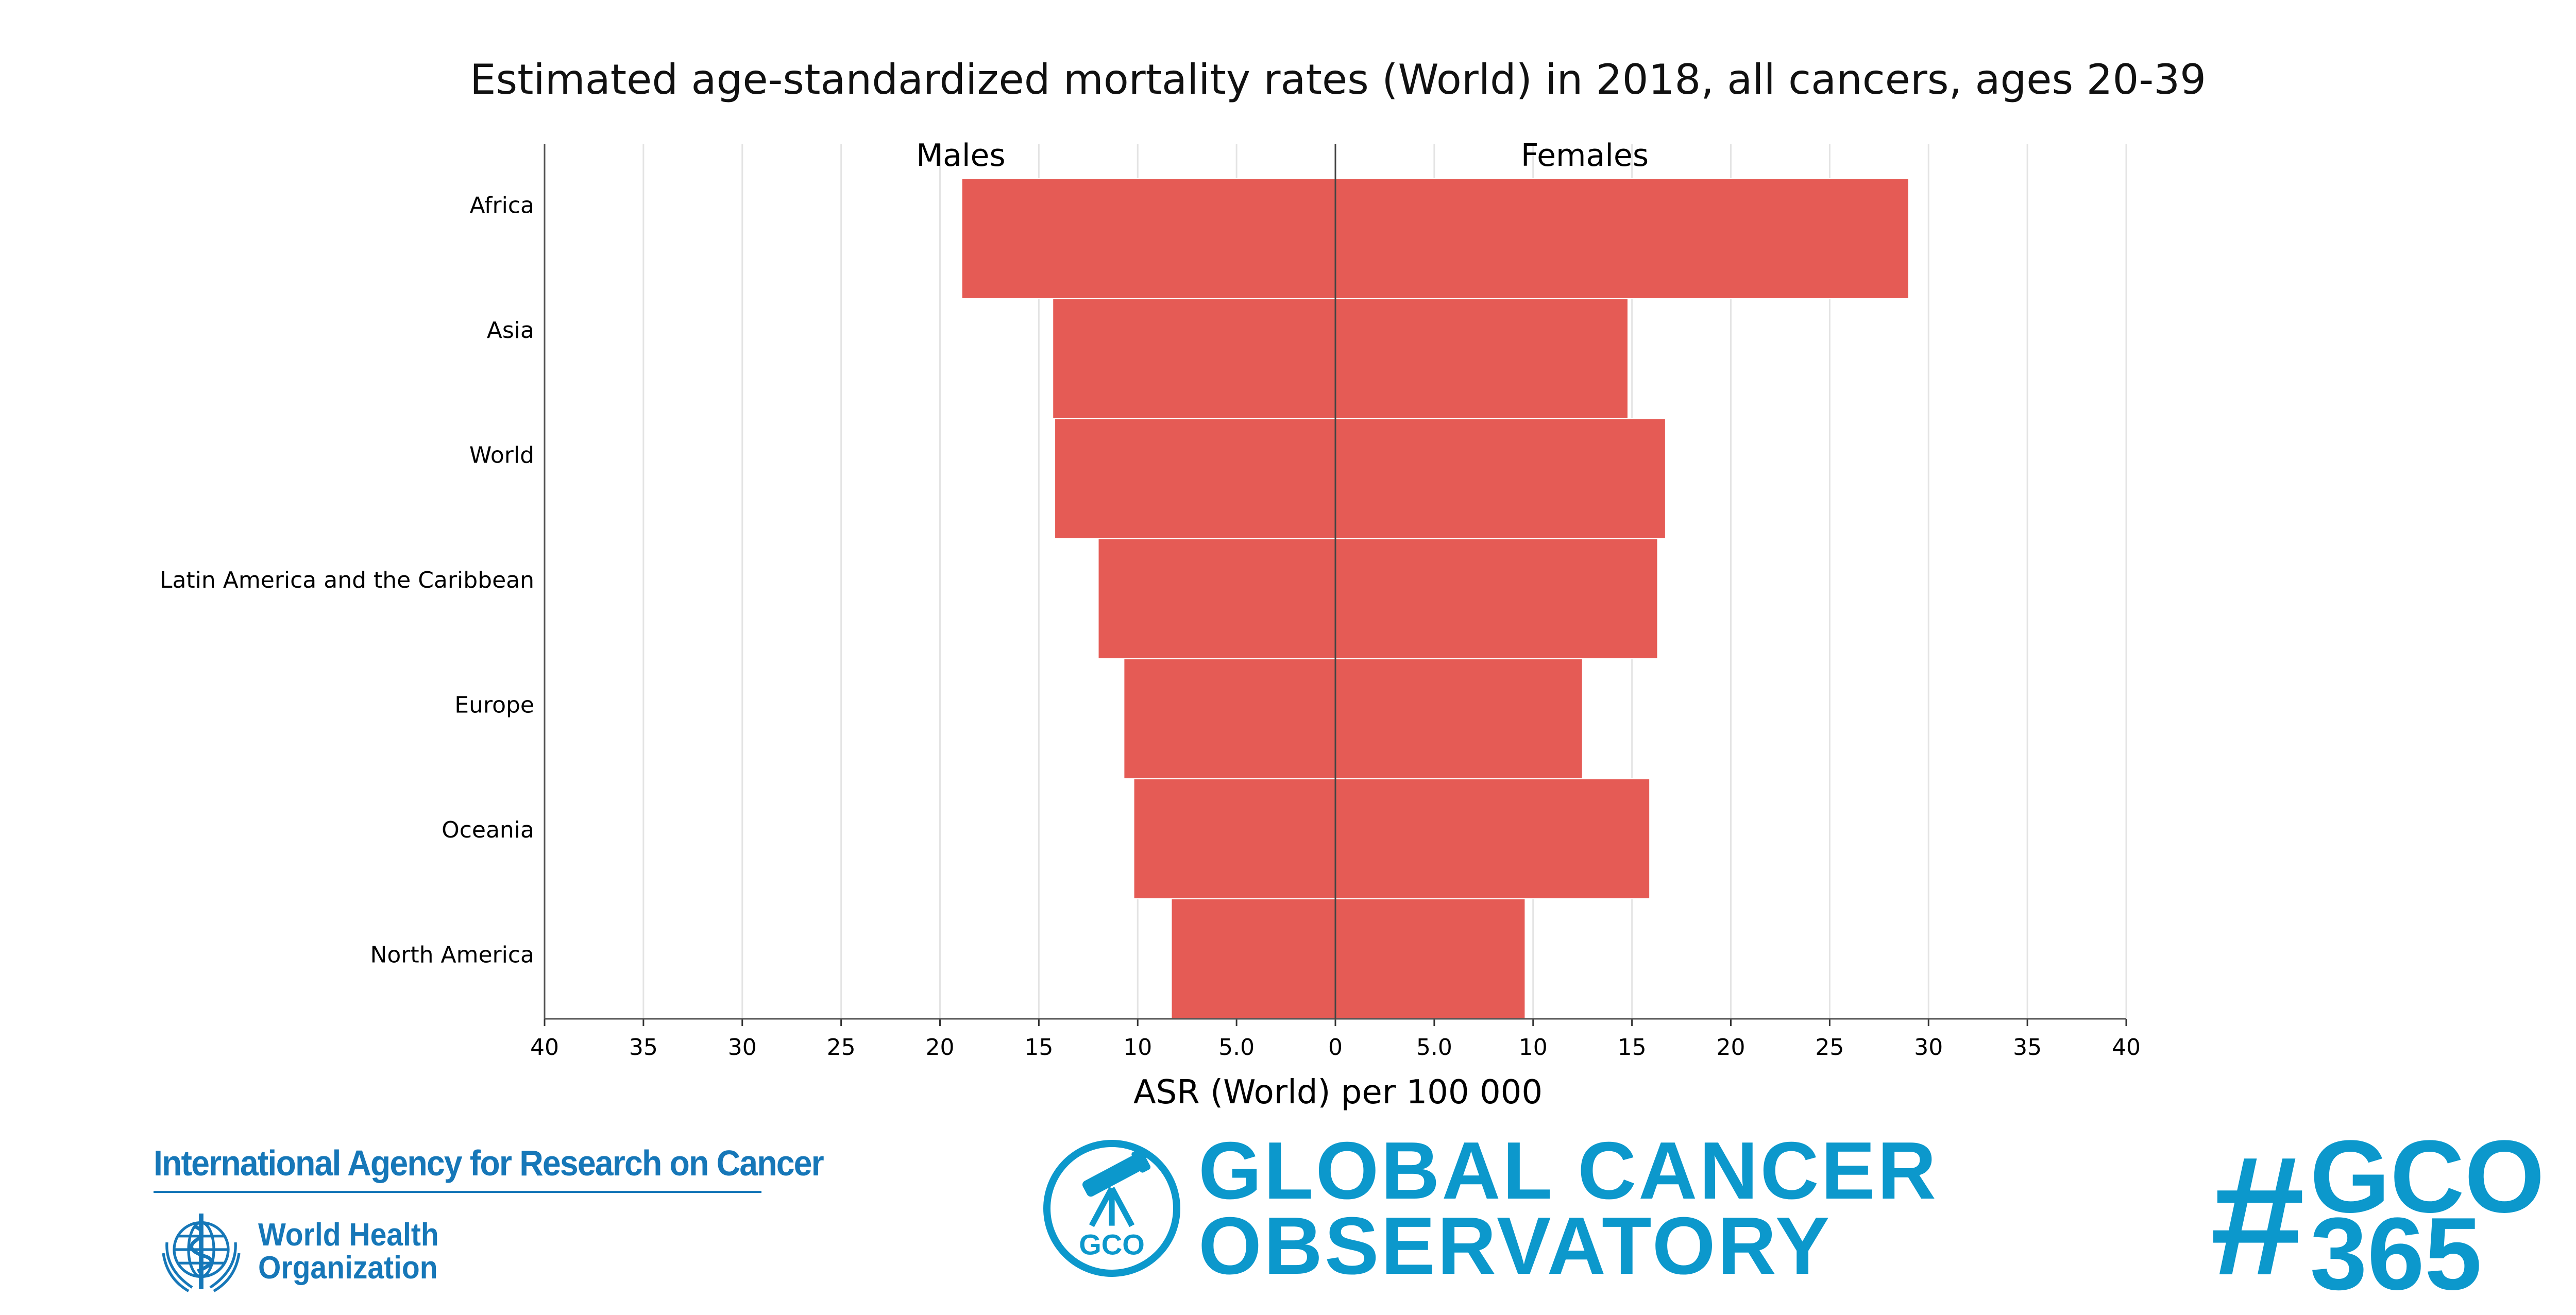 This screenshot has width=2576, height=1315. I want to click on y-category-label: World, so click(501, 455).